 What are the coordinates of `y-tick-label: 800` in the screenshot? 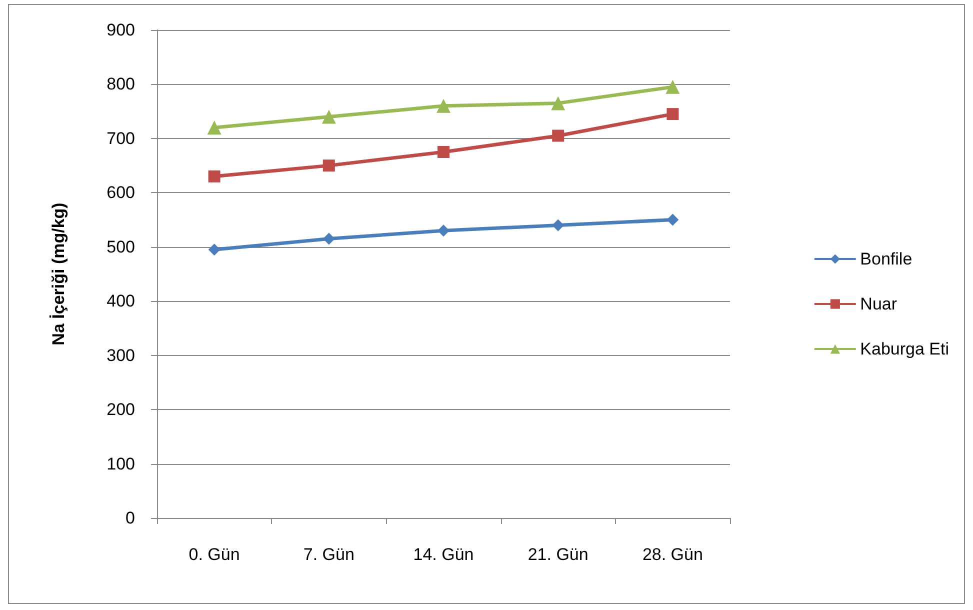 It's located at (120, 84).